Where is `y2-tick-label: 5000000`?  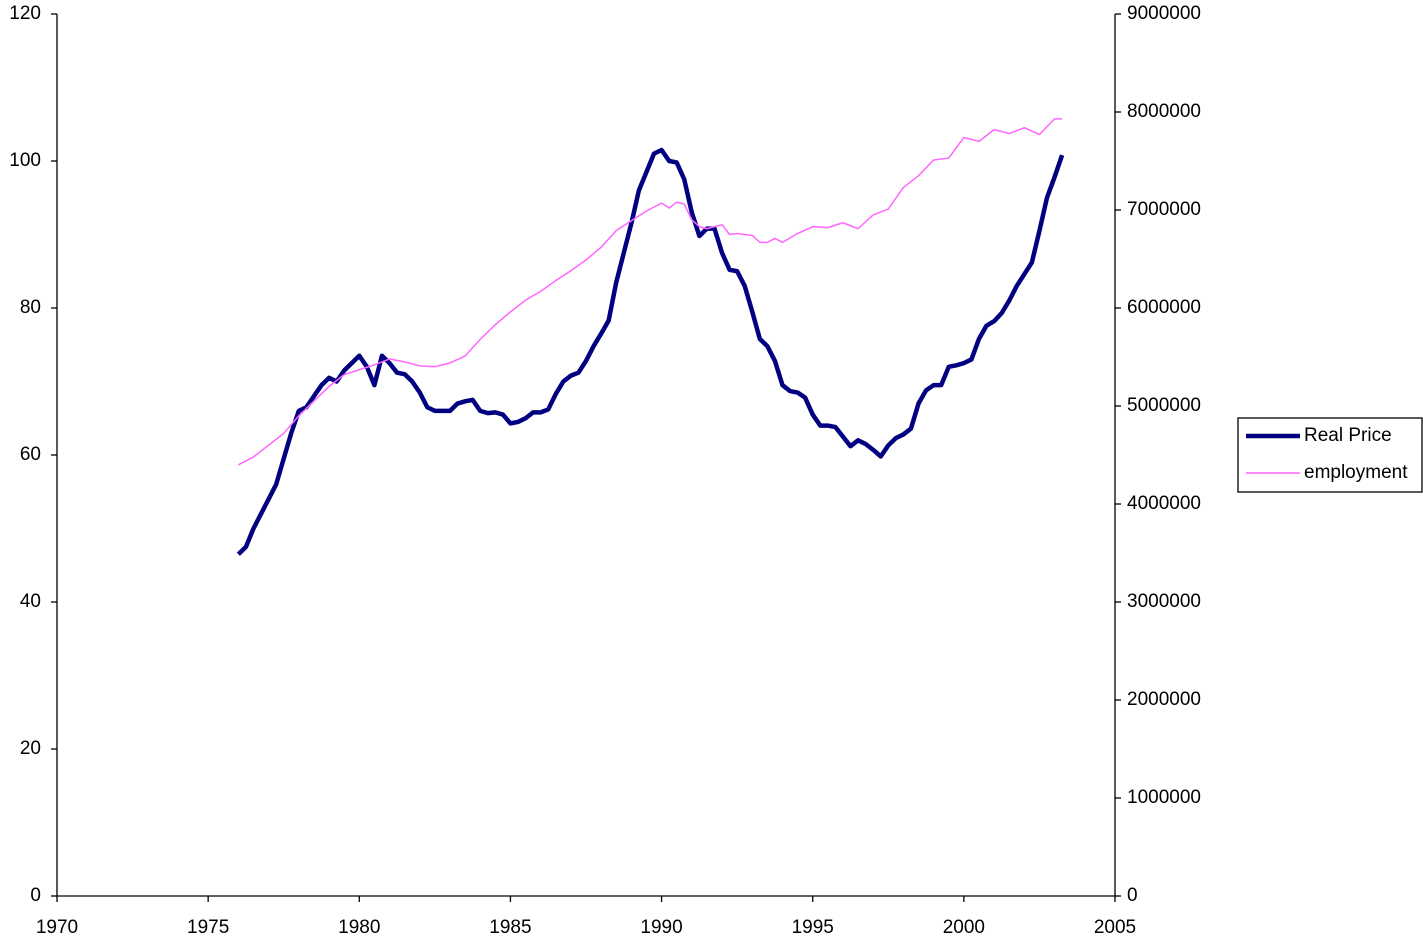
y2-tick-label: 5000000 is located at coordinates (1164, 405).